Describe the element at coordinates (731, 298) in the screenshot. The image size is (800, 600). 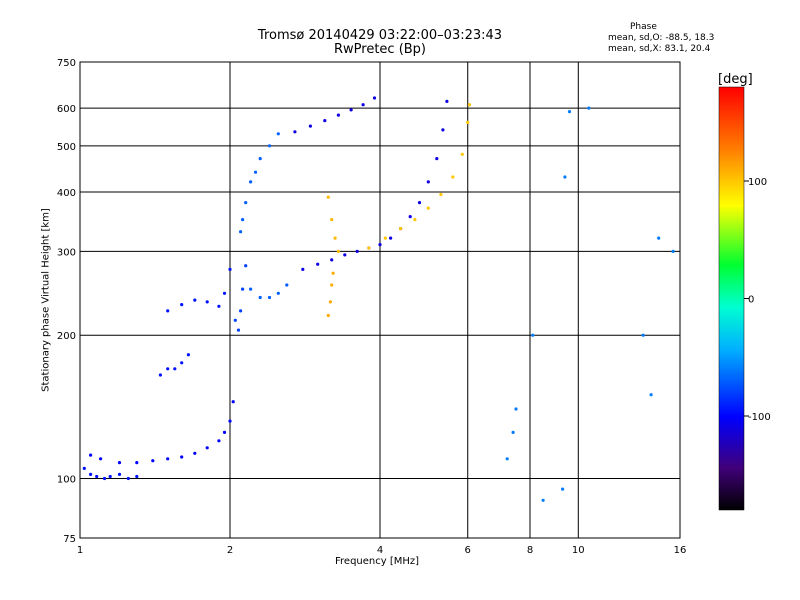
I see `colorbar` at that location.